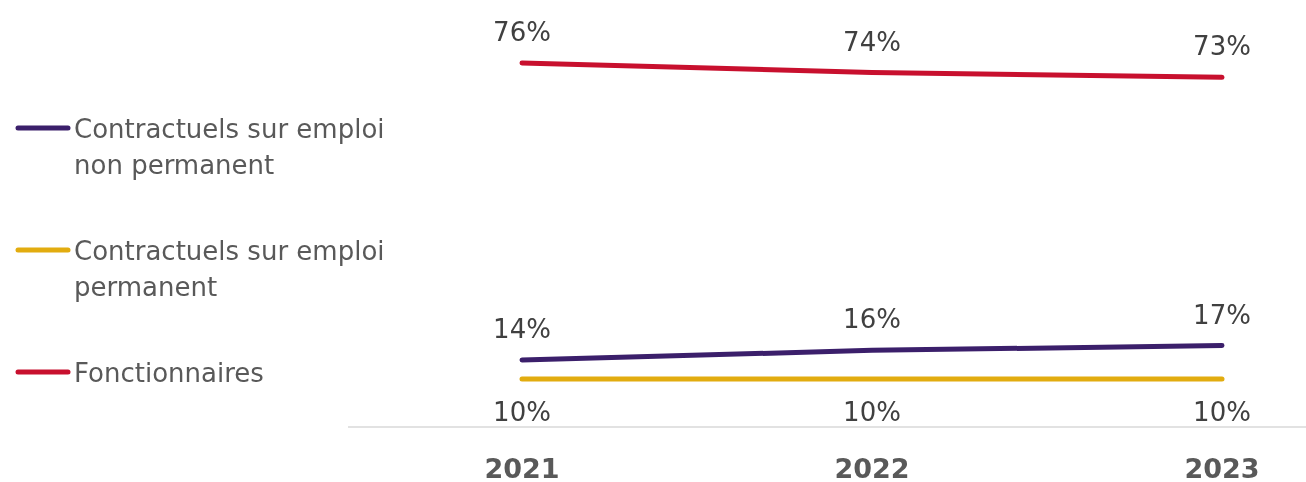 The width and height of the screenshot is (1306, 482). Describe the element at coordinates (872, 467) in the screenshot. I see `x-tick-label: 2022` at that location.